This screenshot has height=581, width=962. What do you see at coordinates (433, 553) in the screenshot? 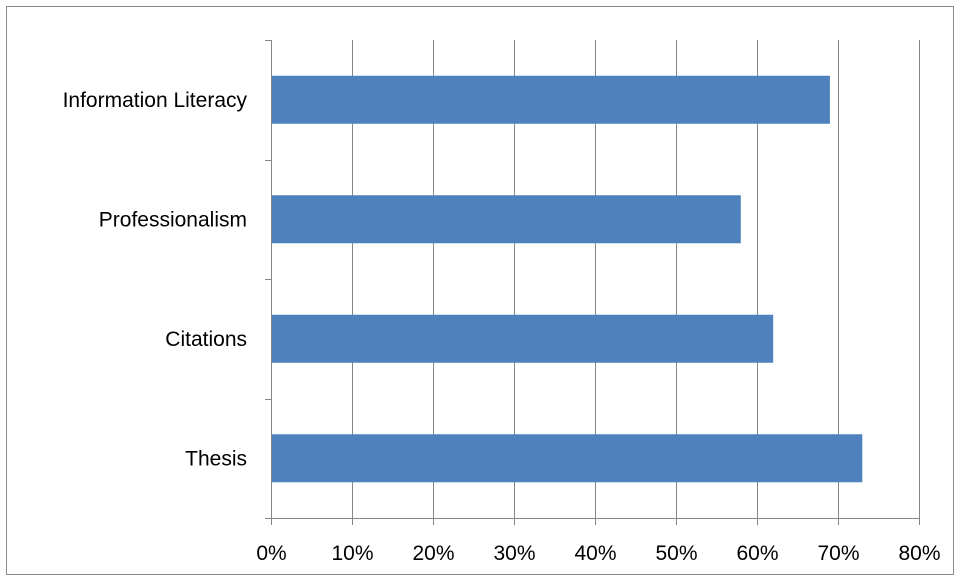
I see `x-tick-label: 20%` at bounding box center [433, 553].